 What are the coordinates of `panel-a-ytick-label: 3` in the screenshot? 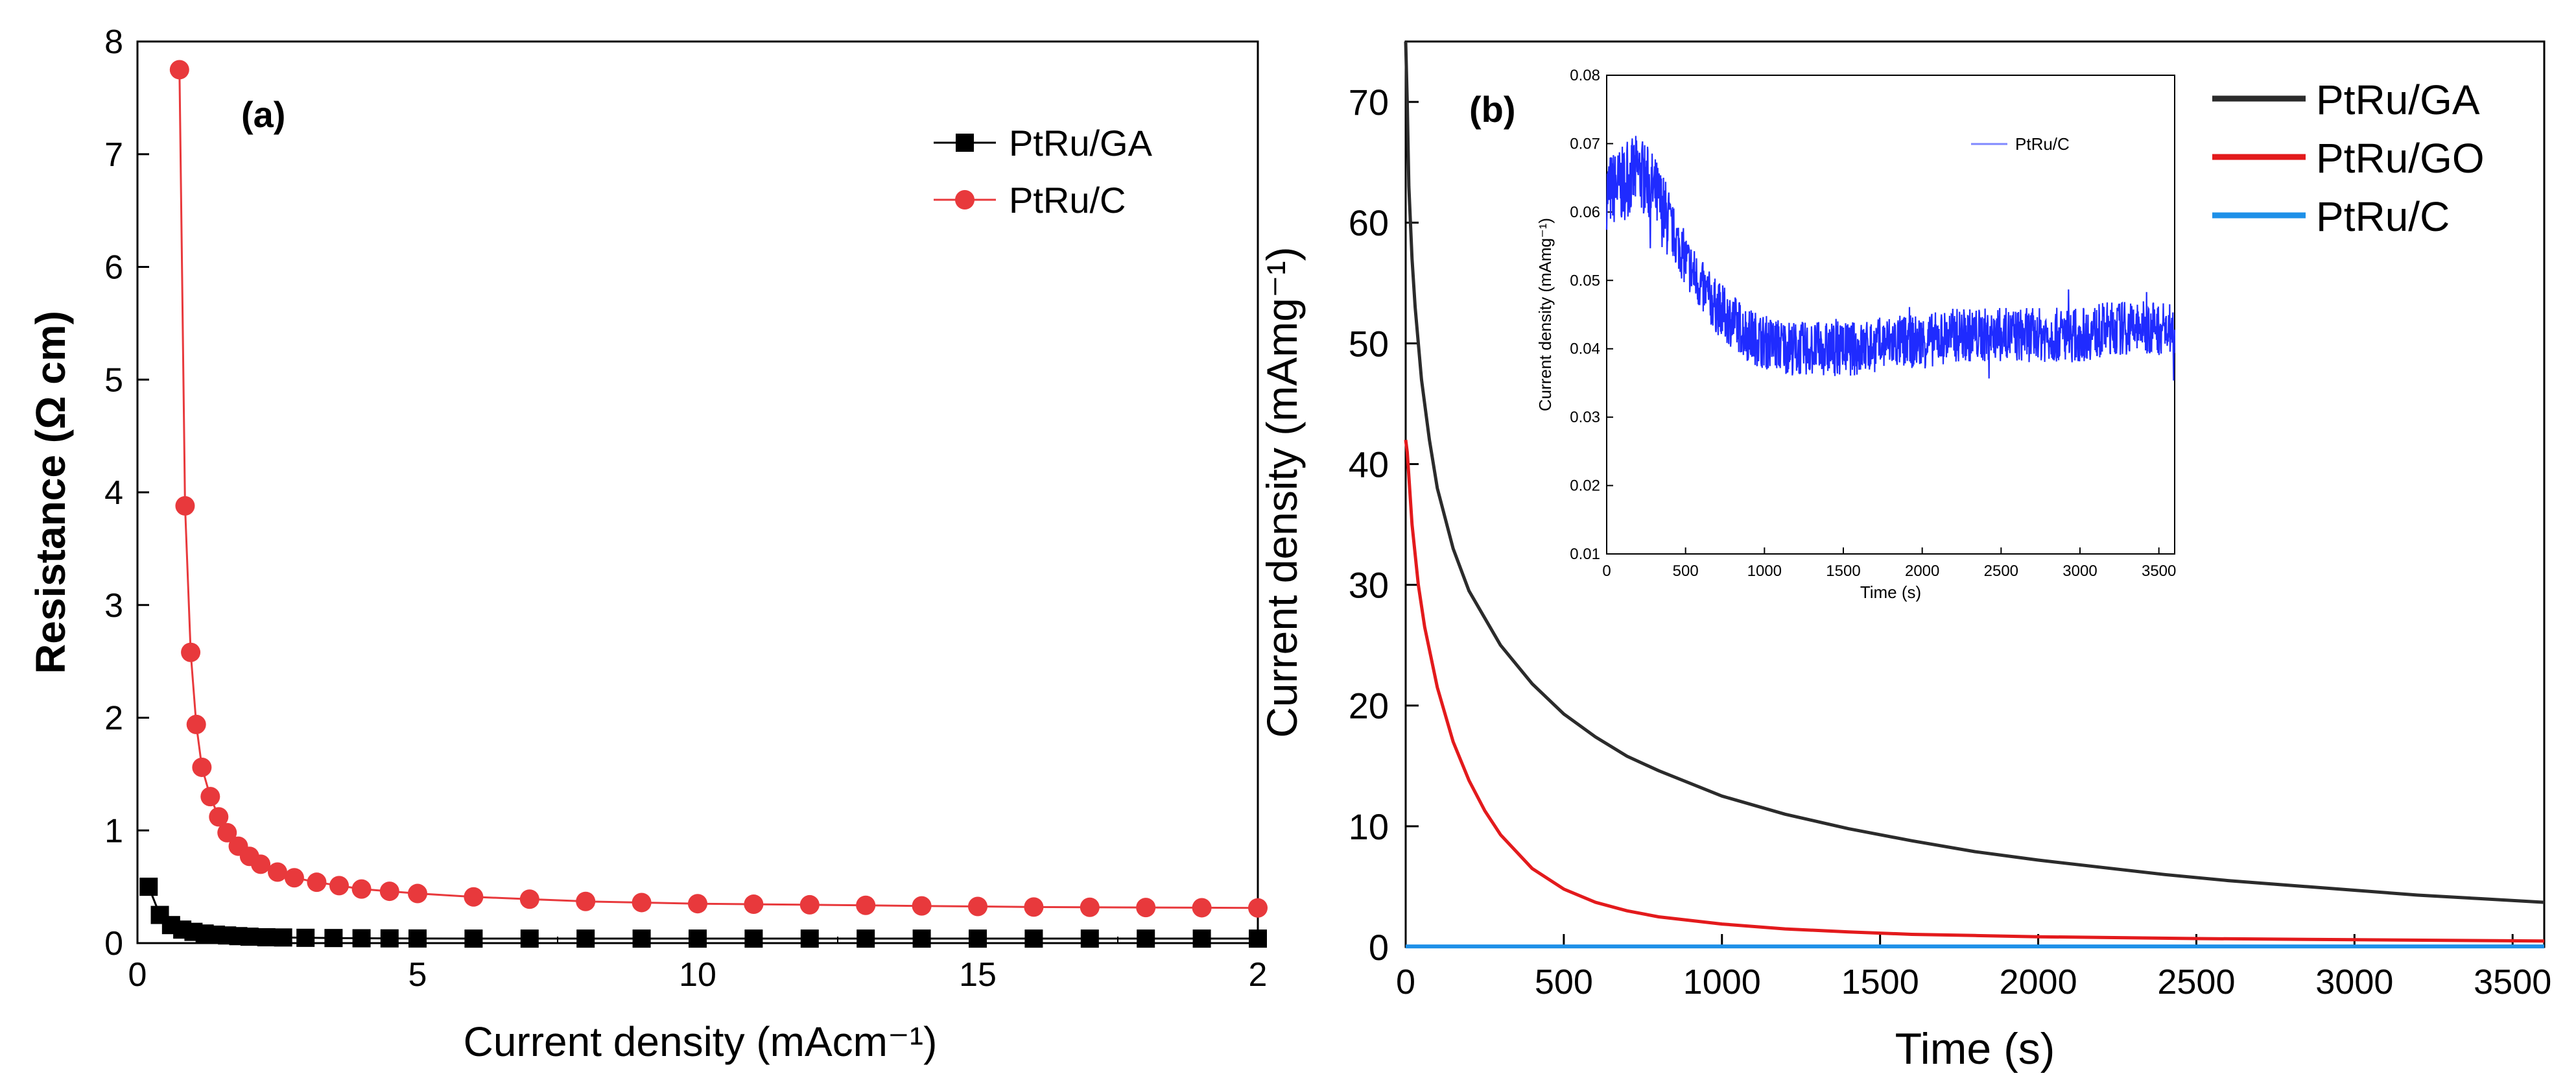 It's located at (114, 606).